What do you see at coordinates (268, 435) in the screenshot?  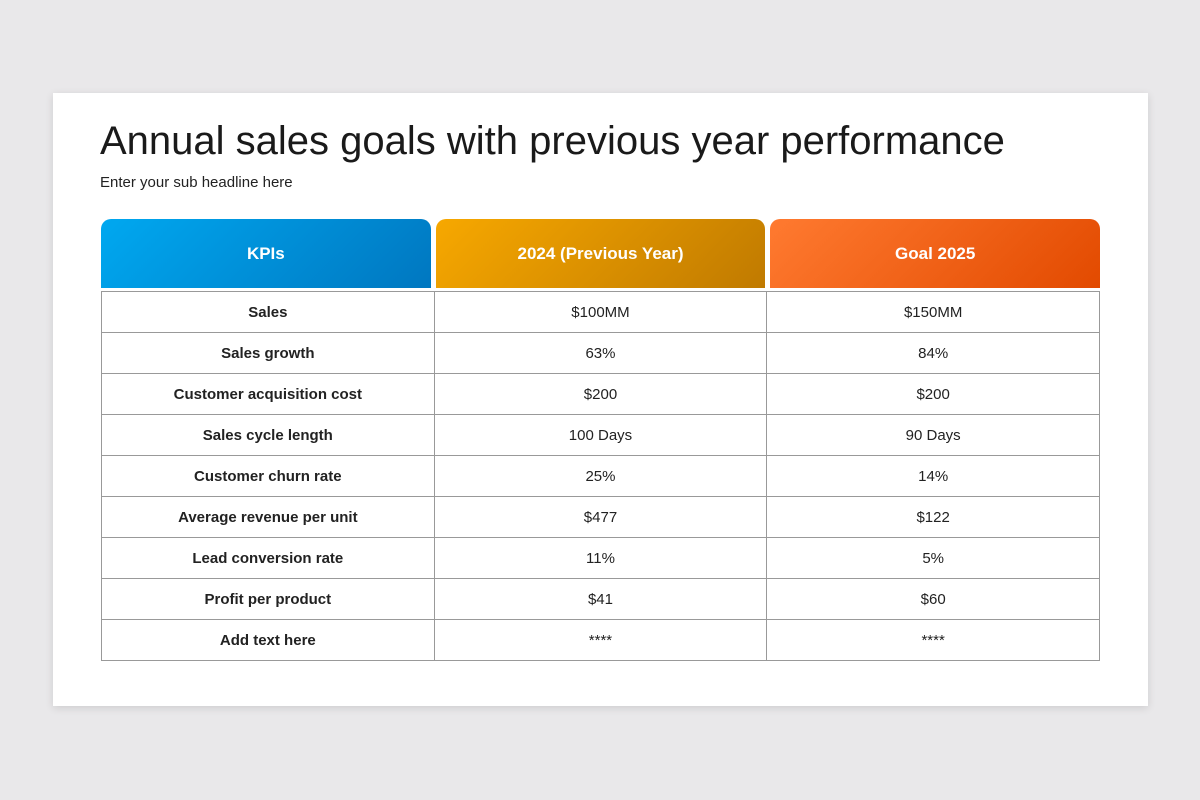 I see `kpi-cell: Sales cycle length` at bounding box center [268, 435].